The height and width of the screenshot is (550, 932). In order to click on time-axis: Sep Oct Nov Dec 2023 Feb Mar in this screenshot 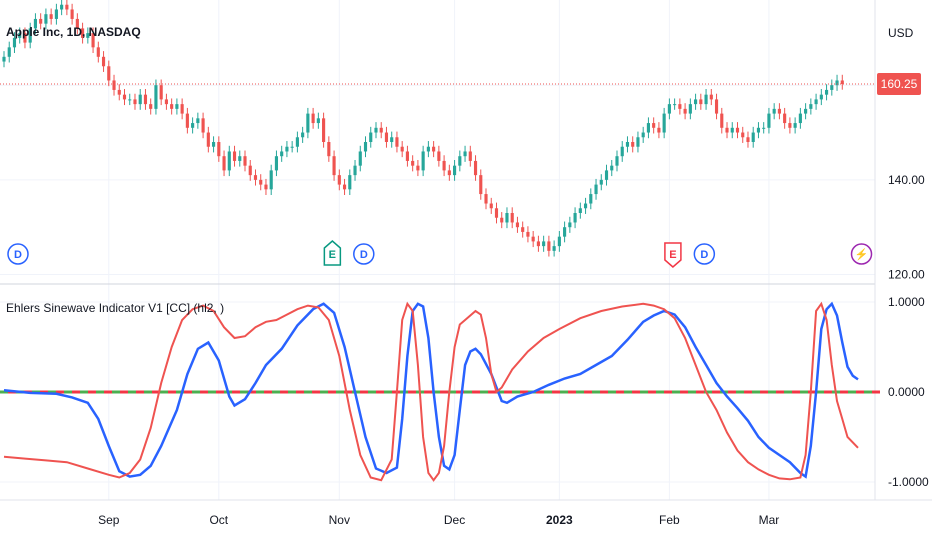, I will do `click(438, 520)`.